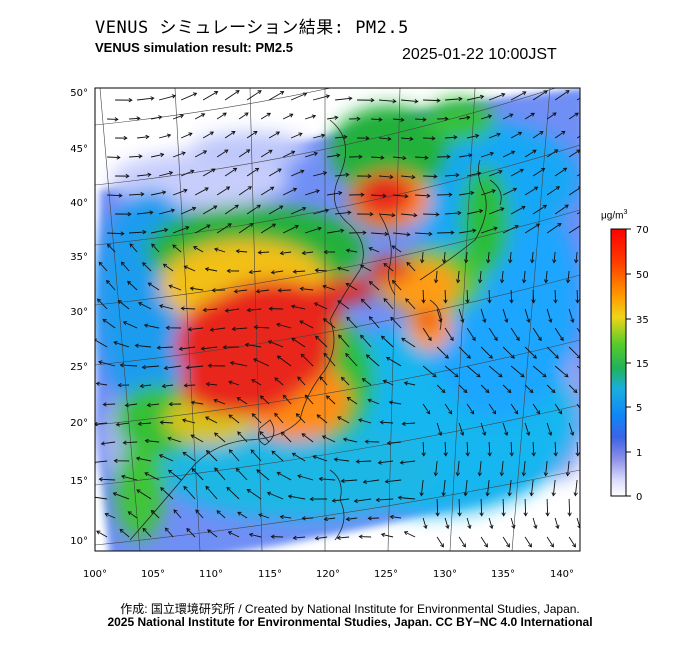  I want to click on lon-tick: 140°, so click(562, 574).